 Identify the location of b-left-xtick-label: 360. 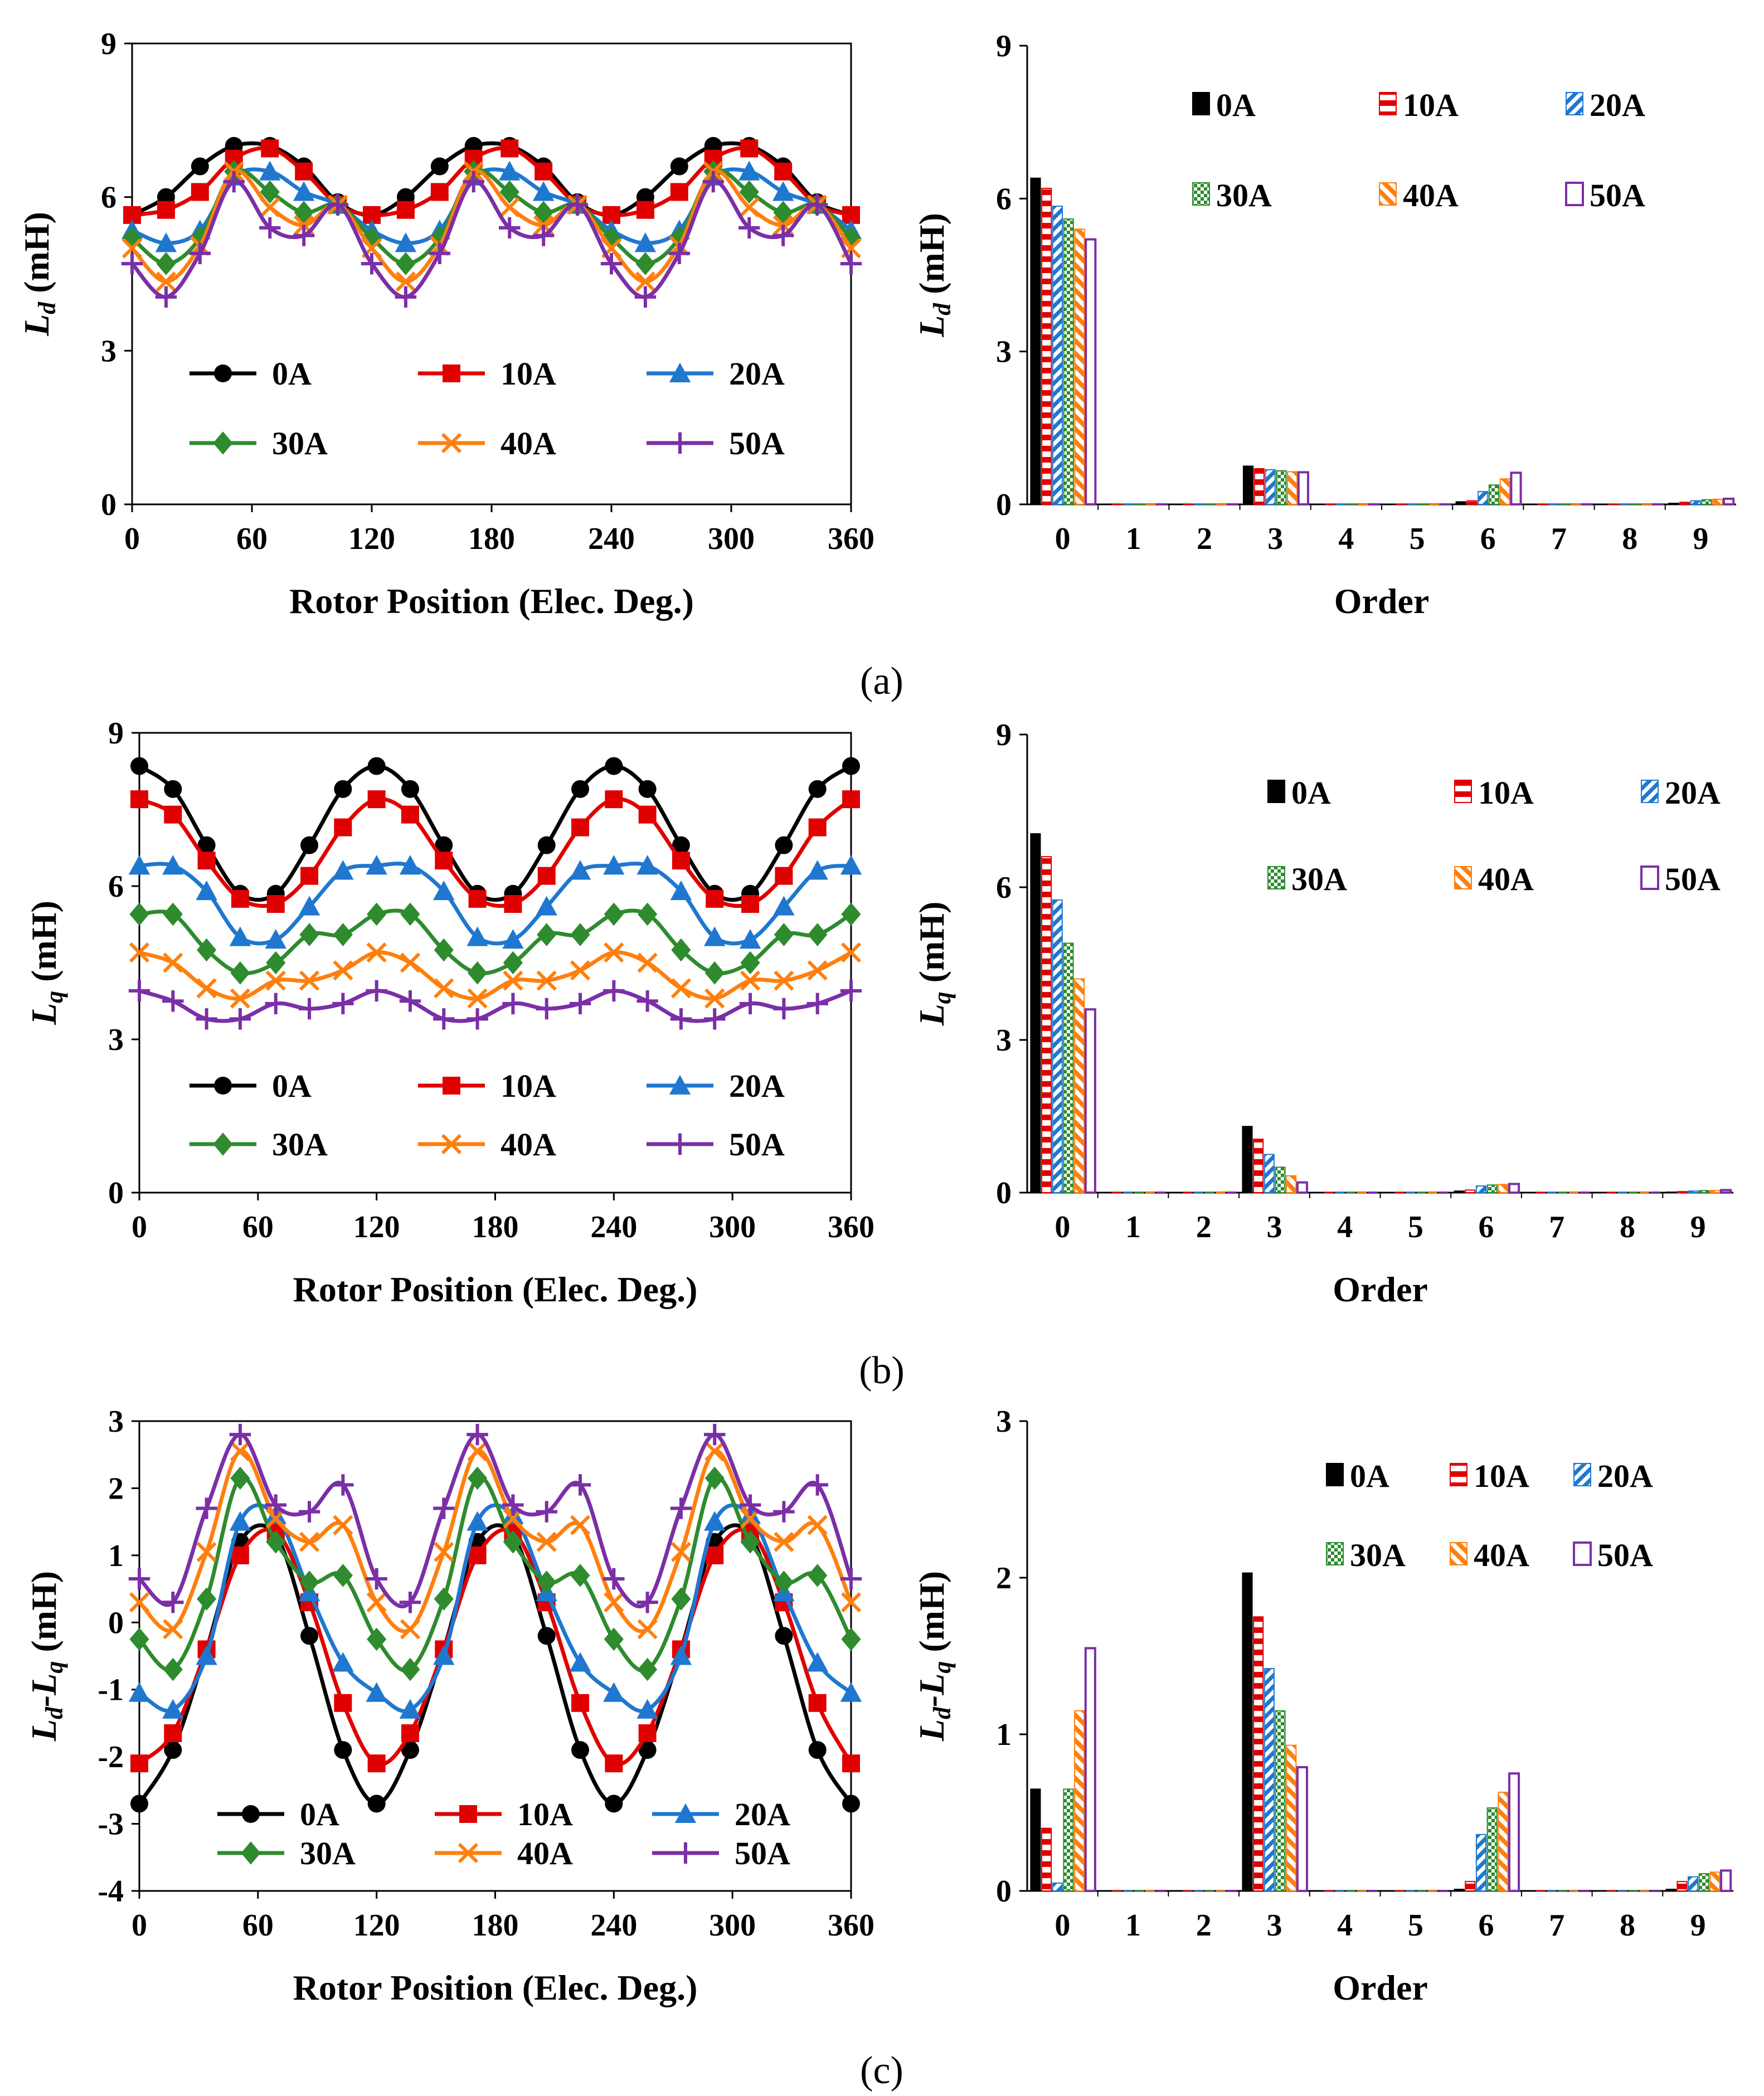
(851, 1227).